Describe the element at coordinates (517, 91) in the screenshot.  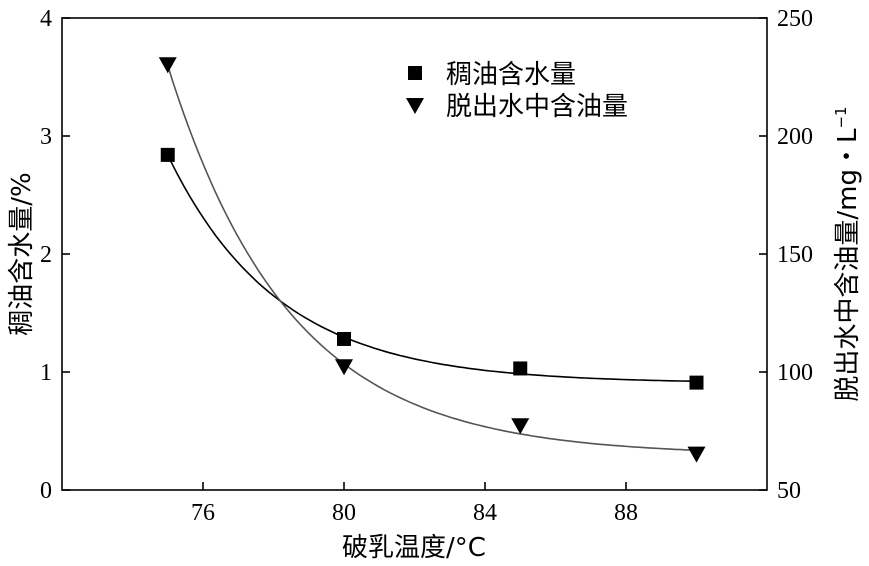
I see `legend: 稠油含水量 脱出水中含油量` at that location.